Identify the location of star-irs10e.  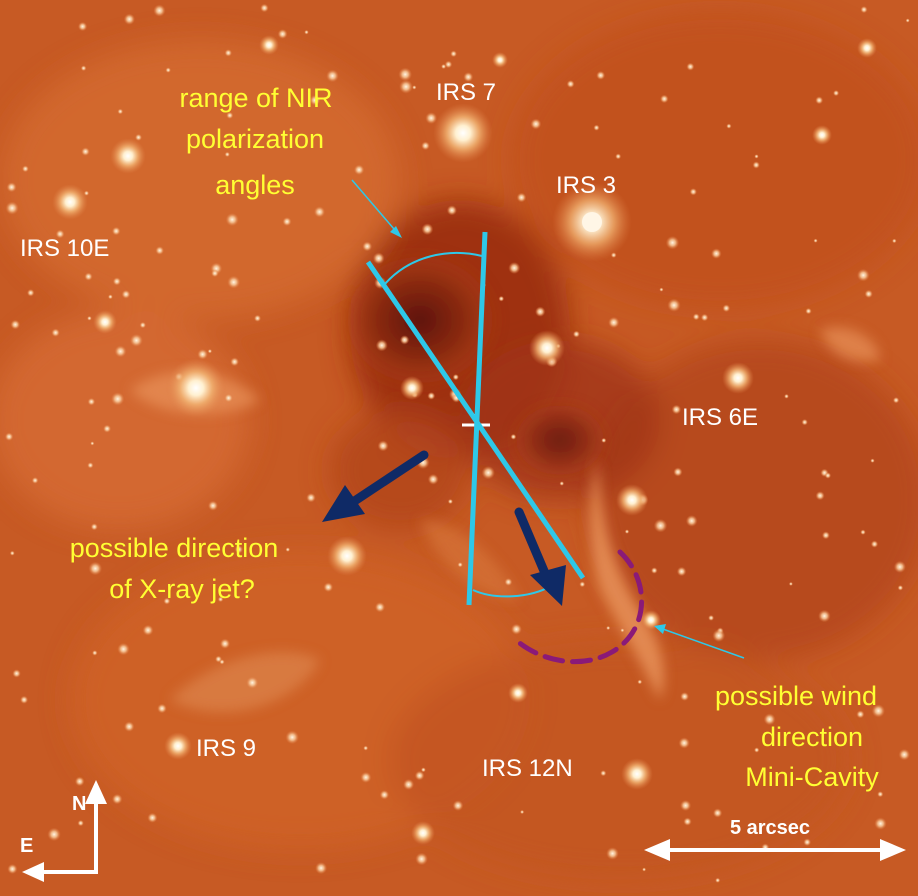
(70, 202).